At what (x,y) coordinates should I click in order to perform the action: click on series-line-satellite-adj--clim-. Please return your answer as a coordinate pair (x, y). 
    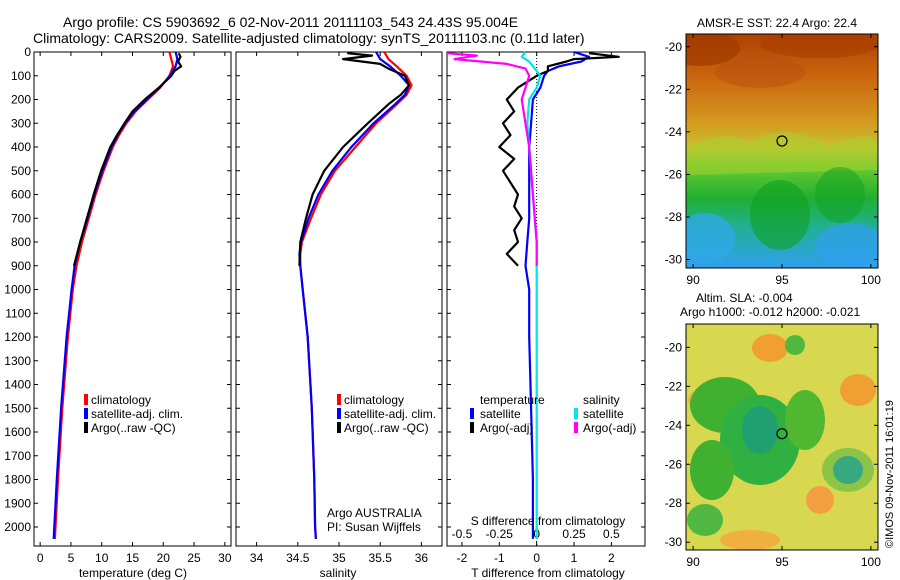
    Looking at the image, I should click on (354, 295).